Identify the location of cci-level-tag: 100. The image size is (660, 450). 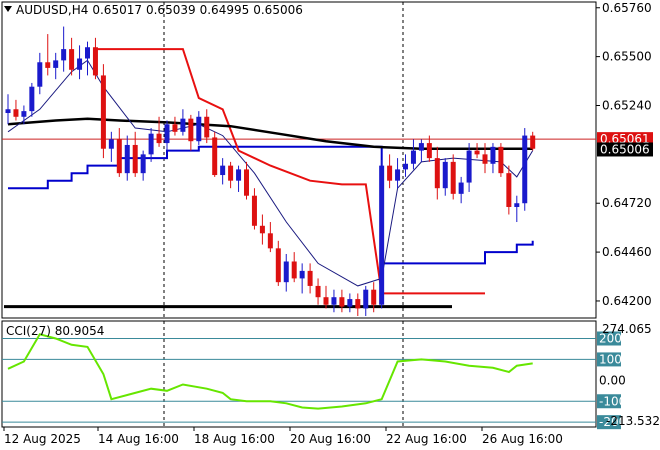
(610, 359).